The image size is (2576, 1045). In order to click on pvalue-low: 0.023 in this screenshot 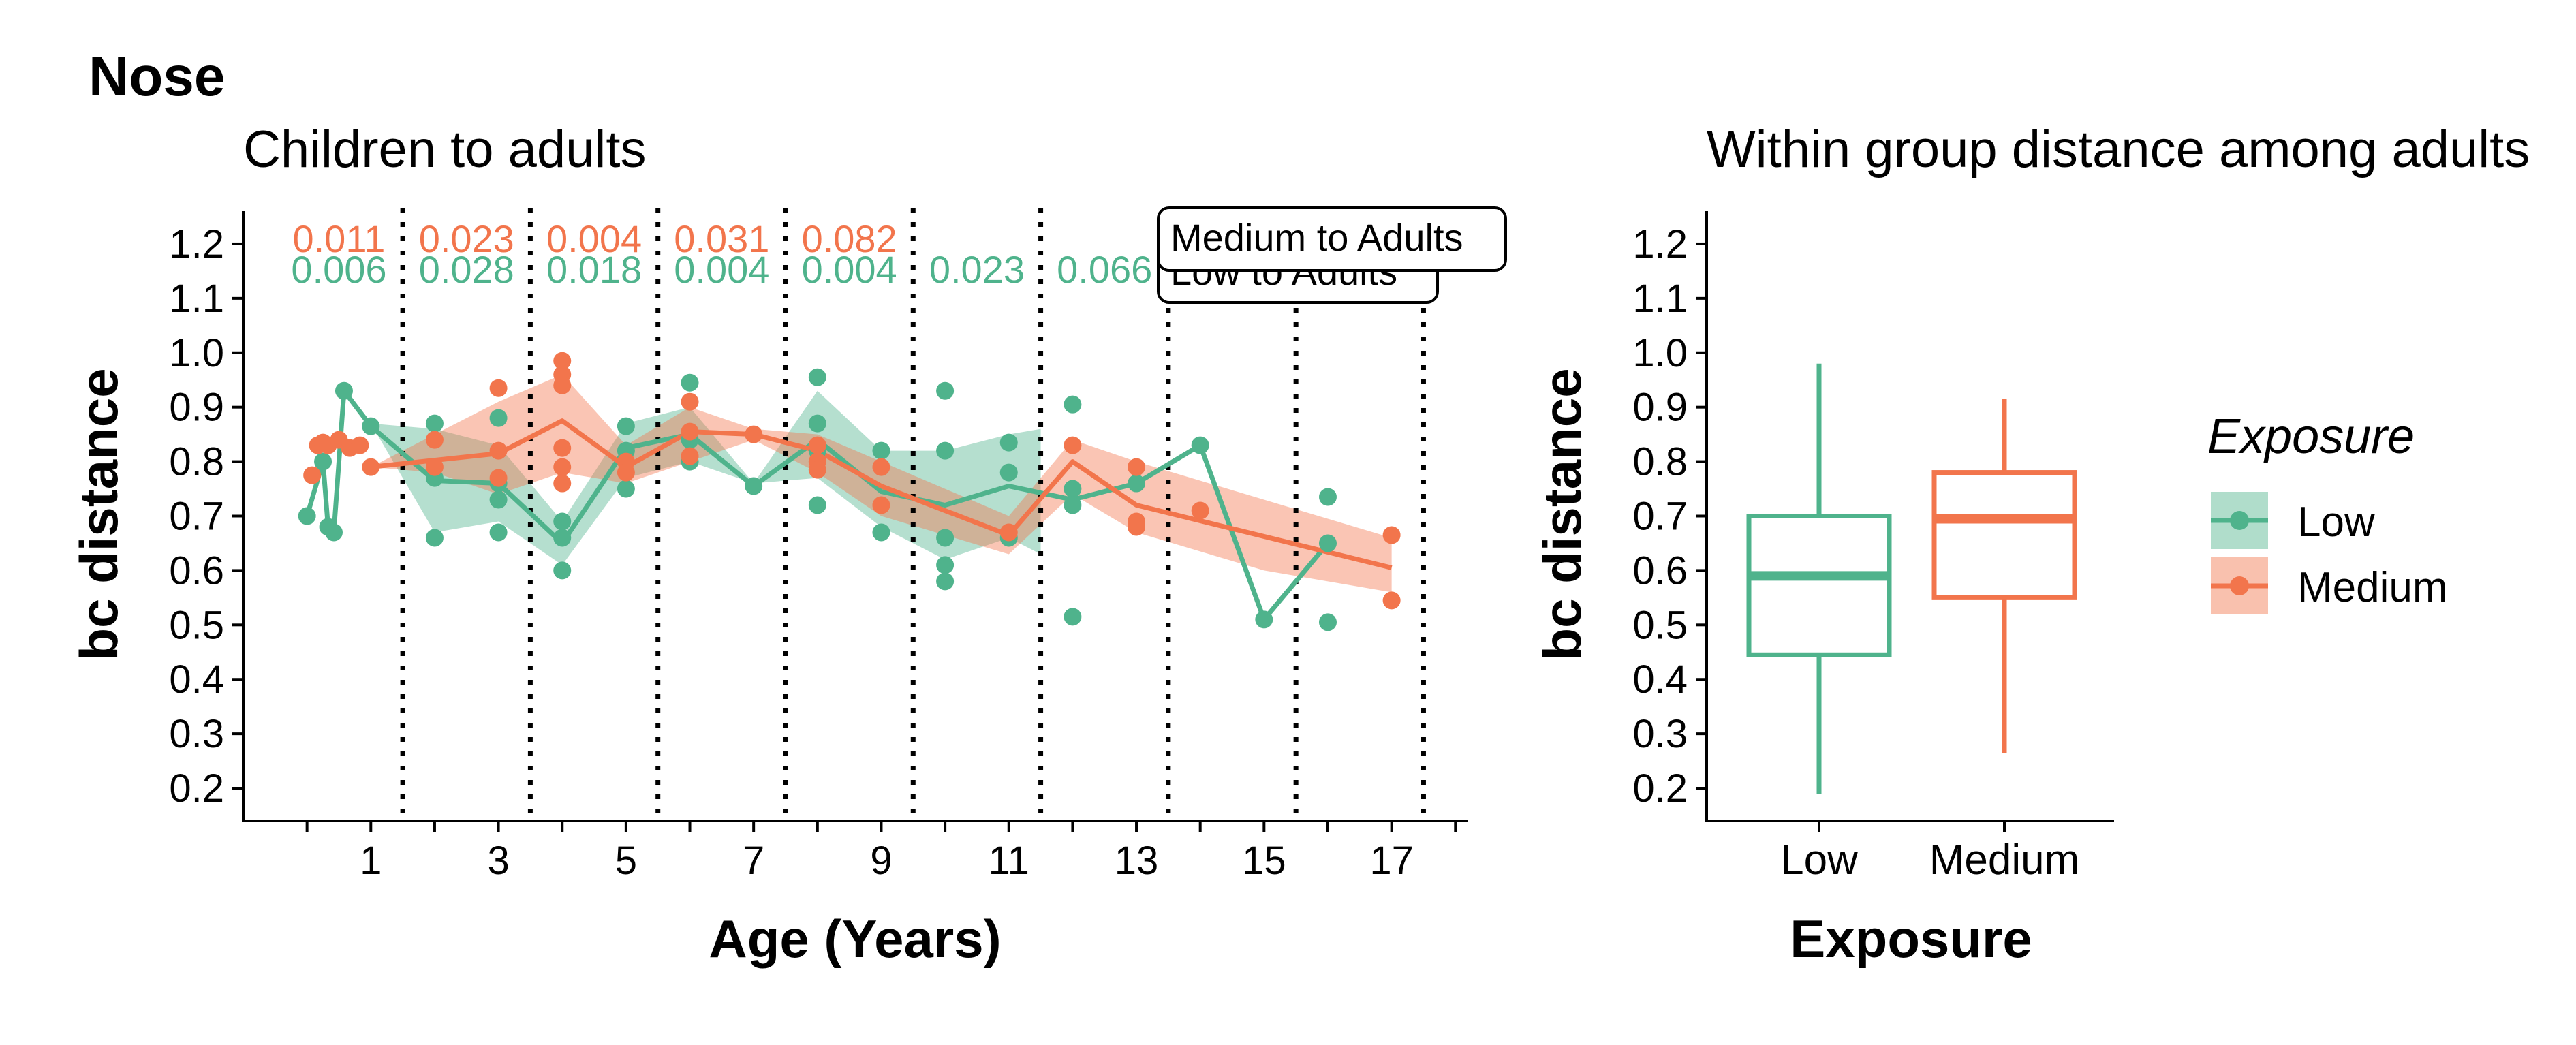, I will do `click(977, 269)`.